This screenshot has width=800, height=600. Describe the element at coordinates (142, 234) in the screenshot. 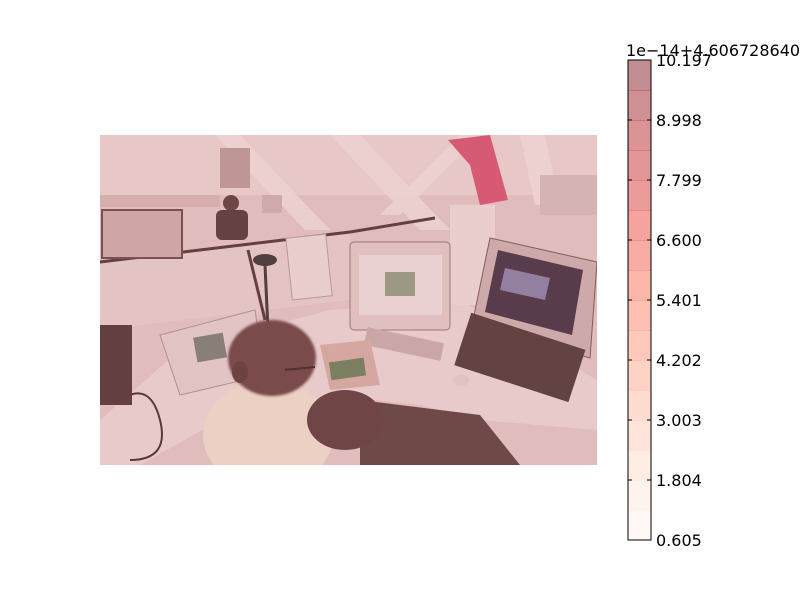

I see `left-partition` at that location.